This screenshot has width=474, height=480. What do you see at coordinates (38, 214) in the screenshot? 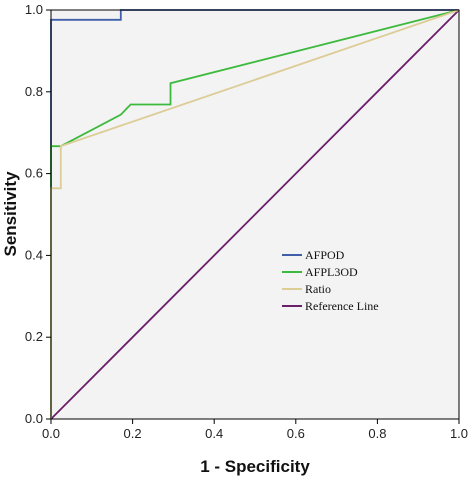
I see `y-axis-ticks: 0.0 0.2 0.4 0.6 0.8 1.0` at bounding box center [38, 214].